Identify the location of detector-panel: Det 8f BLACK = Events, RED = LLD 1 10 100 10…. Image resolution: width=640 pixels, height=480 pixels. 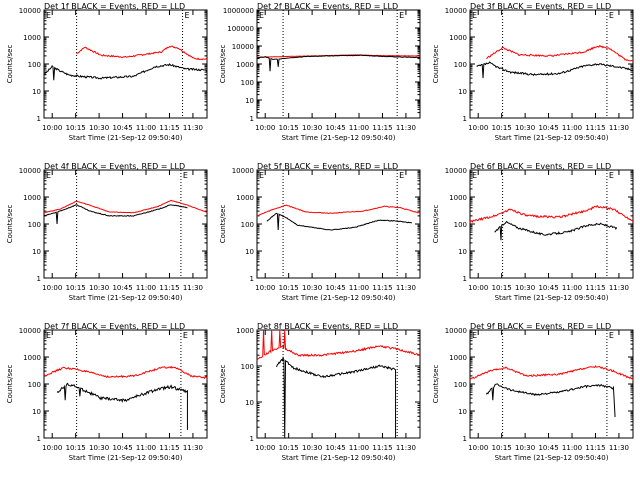
(320, 392).